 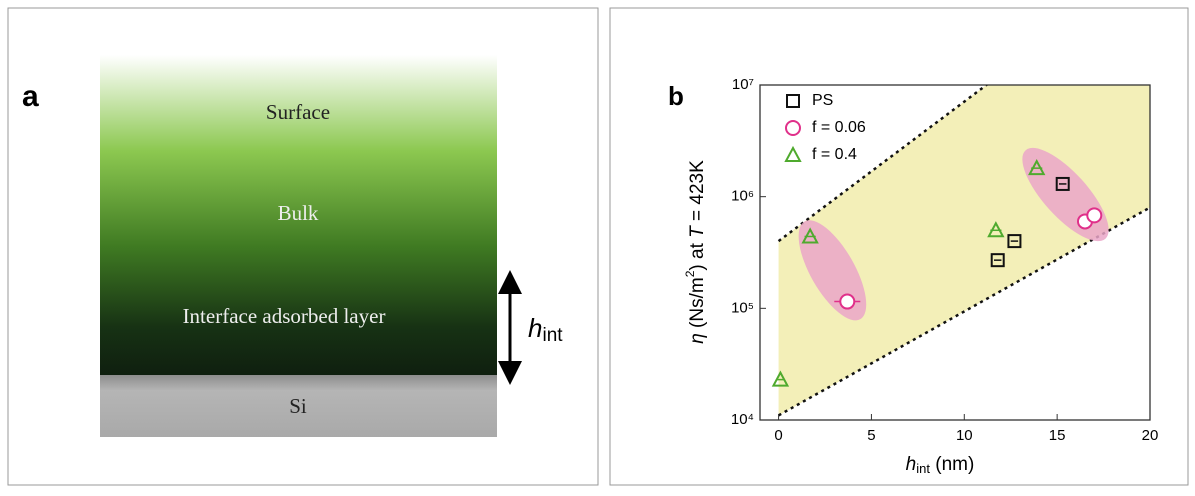 What do you see at coordinates (298, 112) in the screenshot?
I see `layer-label: Surface` at bounding box center [298, 112].